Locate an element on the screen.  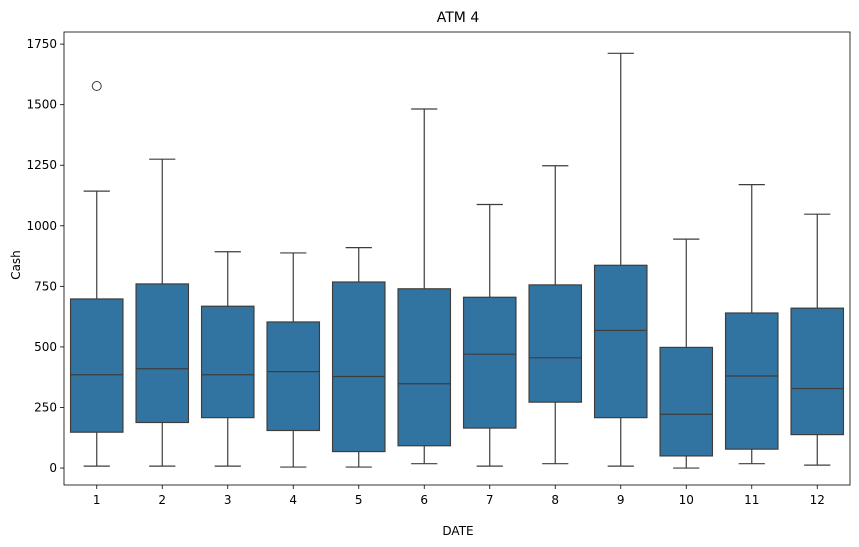
x-tick-label: 4 is located at coordinates (293, 500).